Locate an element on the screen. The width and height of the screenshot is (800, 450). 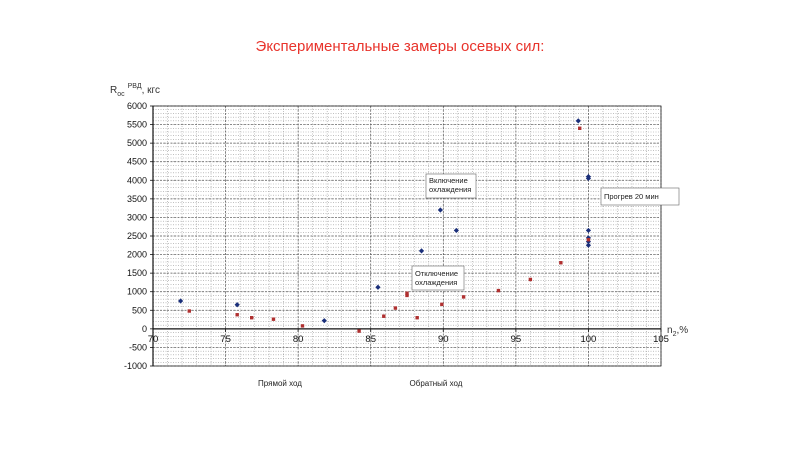
y-tick-label: -1000 is located at coordinates (135, 366).